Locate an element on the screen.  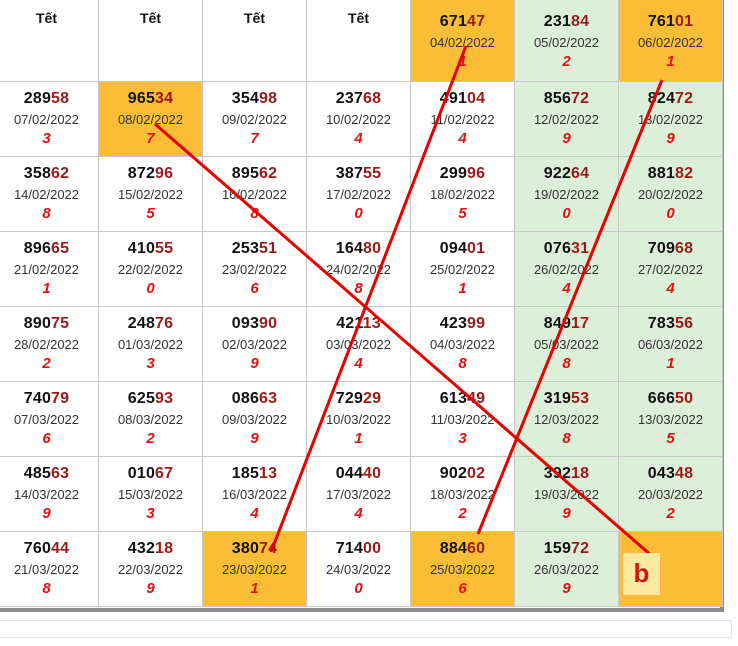
result-digit: 1 is located at coordinates (46, 288).